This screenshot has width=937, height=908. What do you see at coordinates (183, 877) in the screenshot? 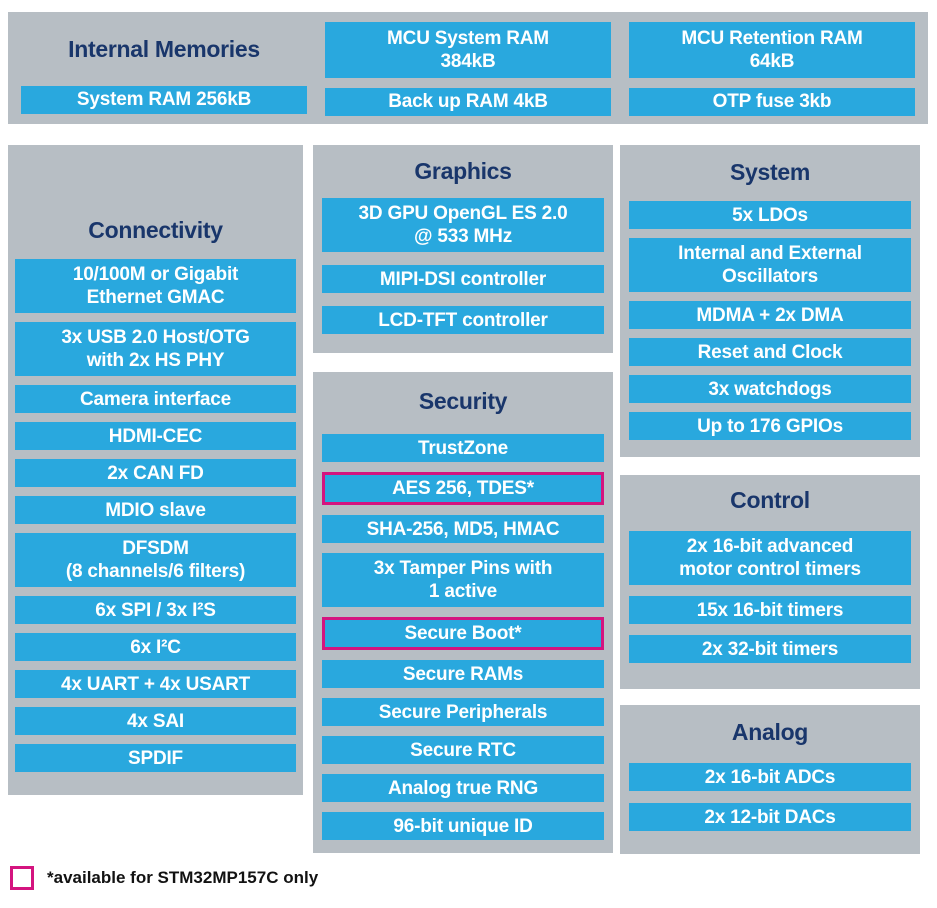
I see `legend-note: *available for STM32MP157C only` at bounding box center [183, 877].